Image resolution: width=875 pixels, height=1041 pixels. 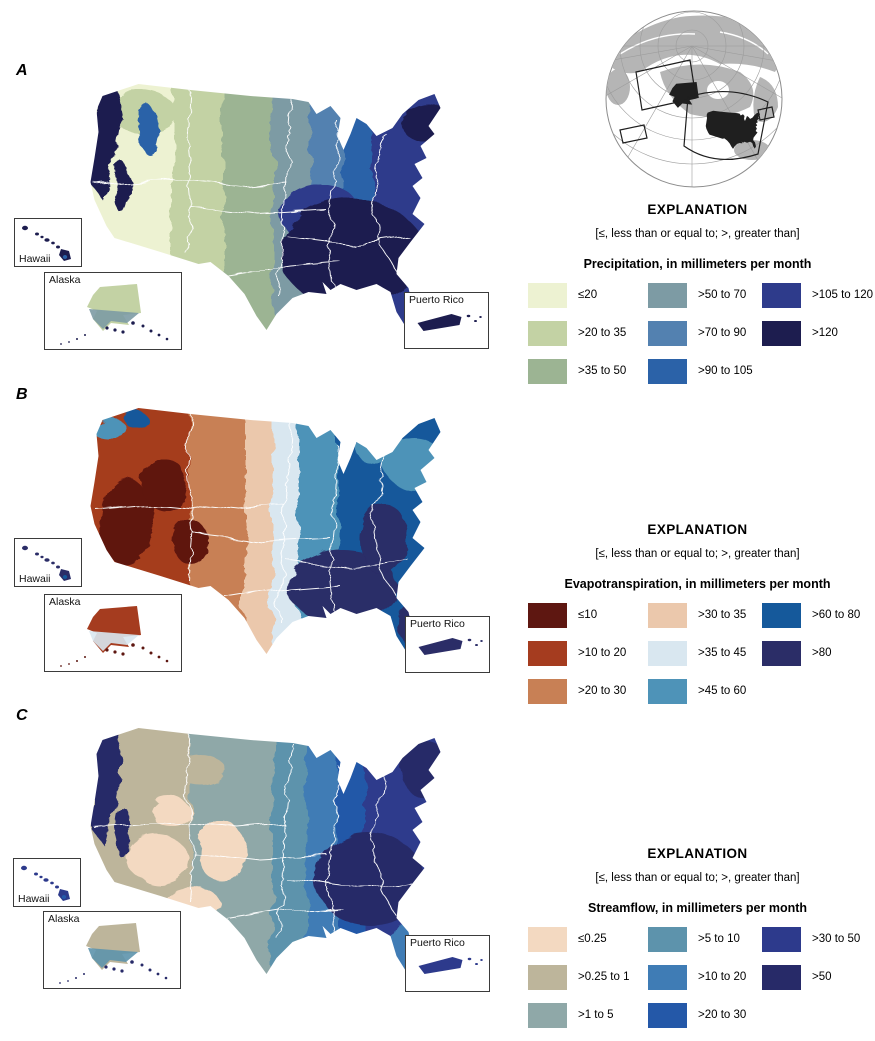 What do you see at coordinates (725, 371) in the screenshot?
I see `legend-label: >90 to 105` at bounding box center [725, 371].